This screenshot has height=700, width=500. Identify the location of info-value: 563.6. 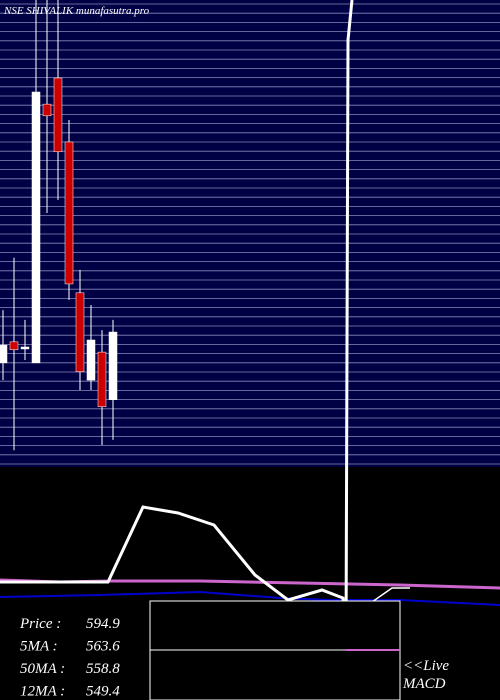
(103, 647).